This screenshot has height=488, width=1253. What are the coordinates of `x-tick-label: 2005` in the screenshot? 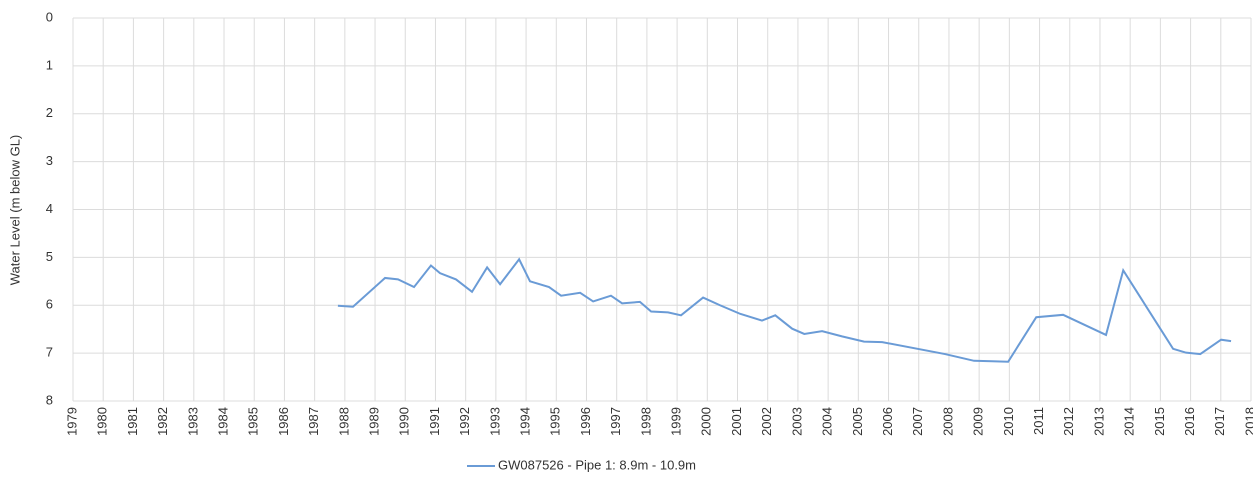 It's located at (857, 421).